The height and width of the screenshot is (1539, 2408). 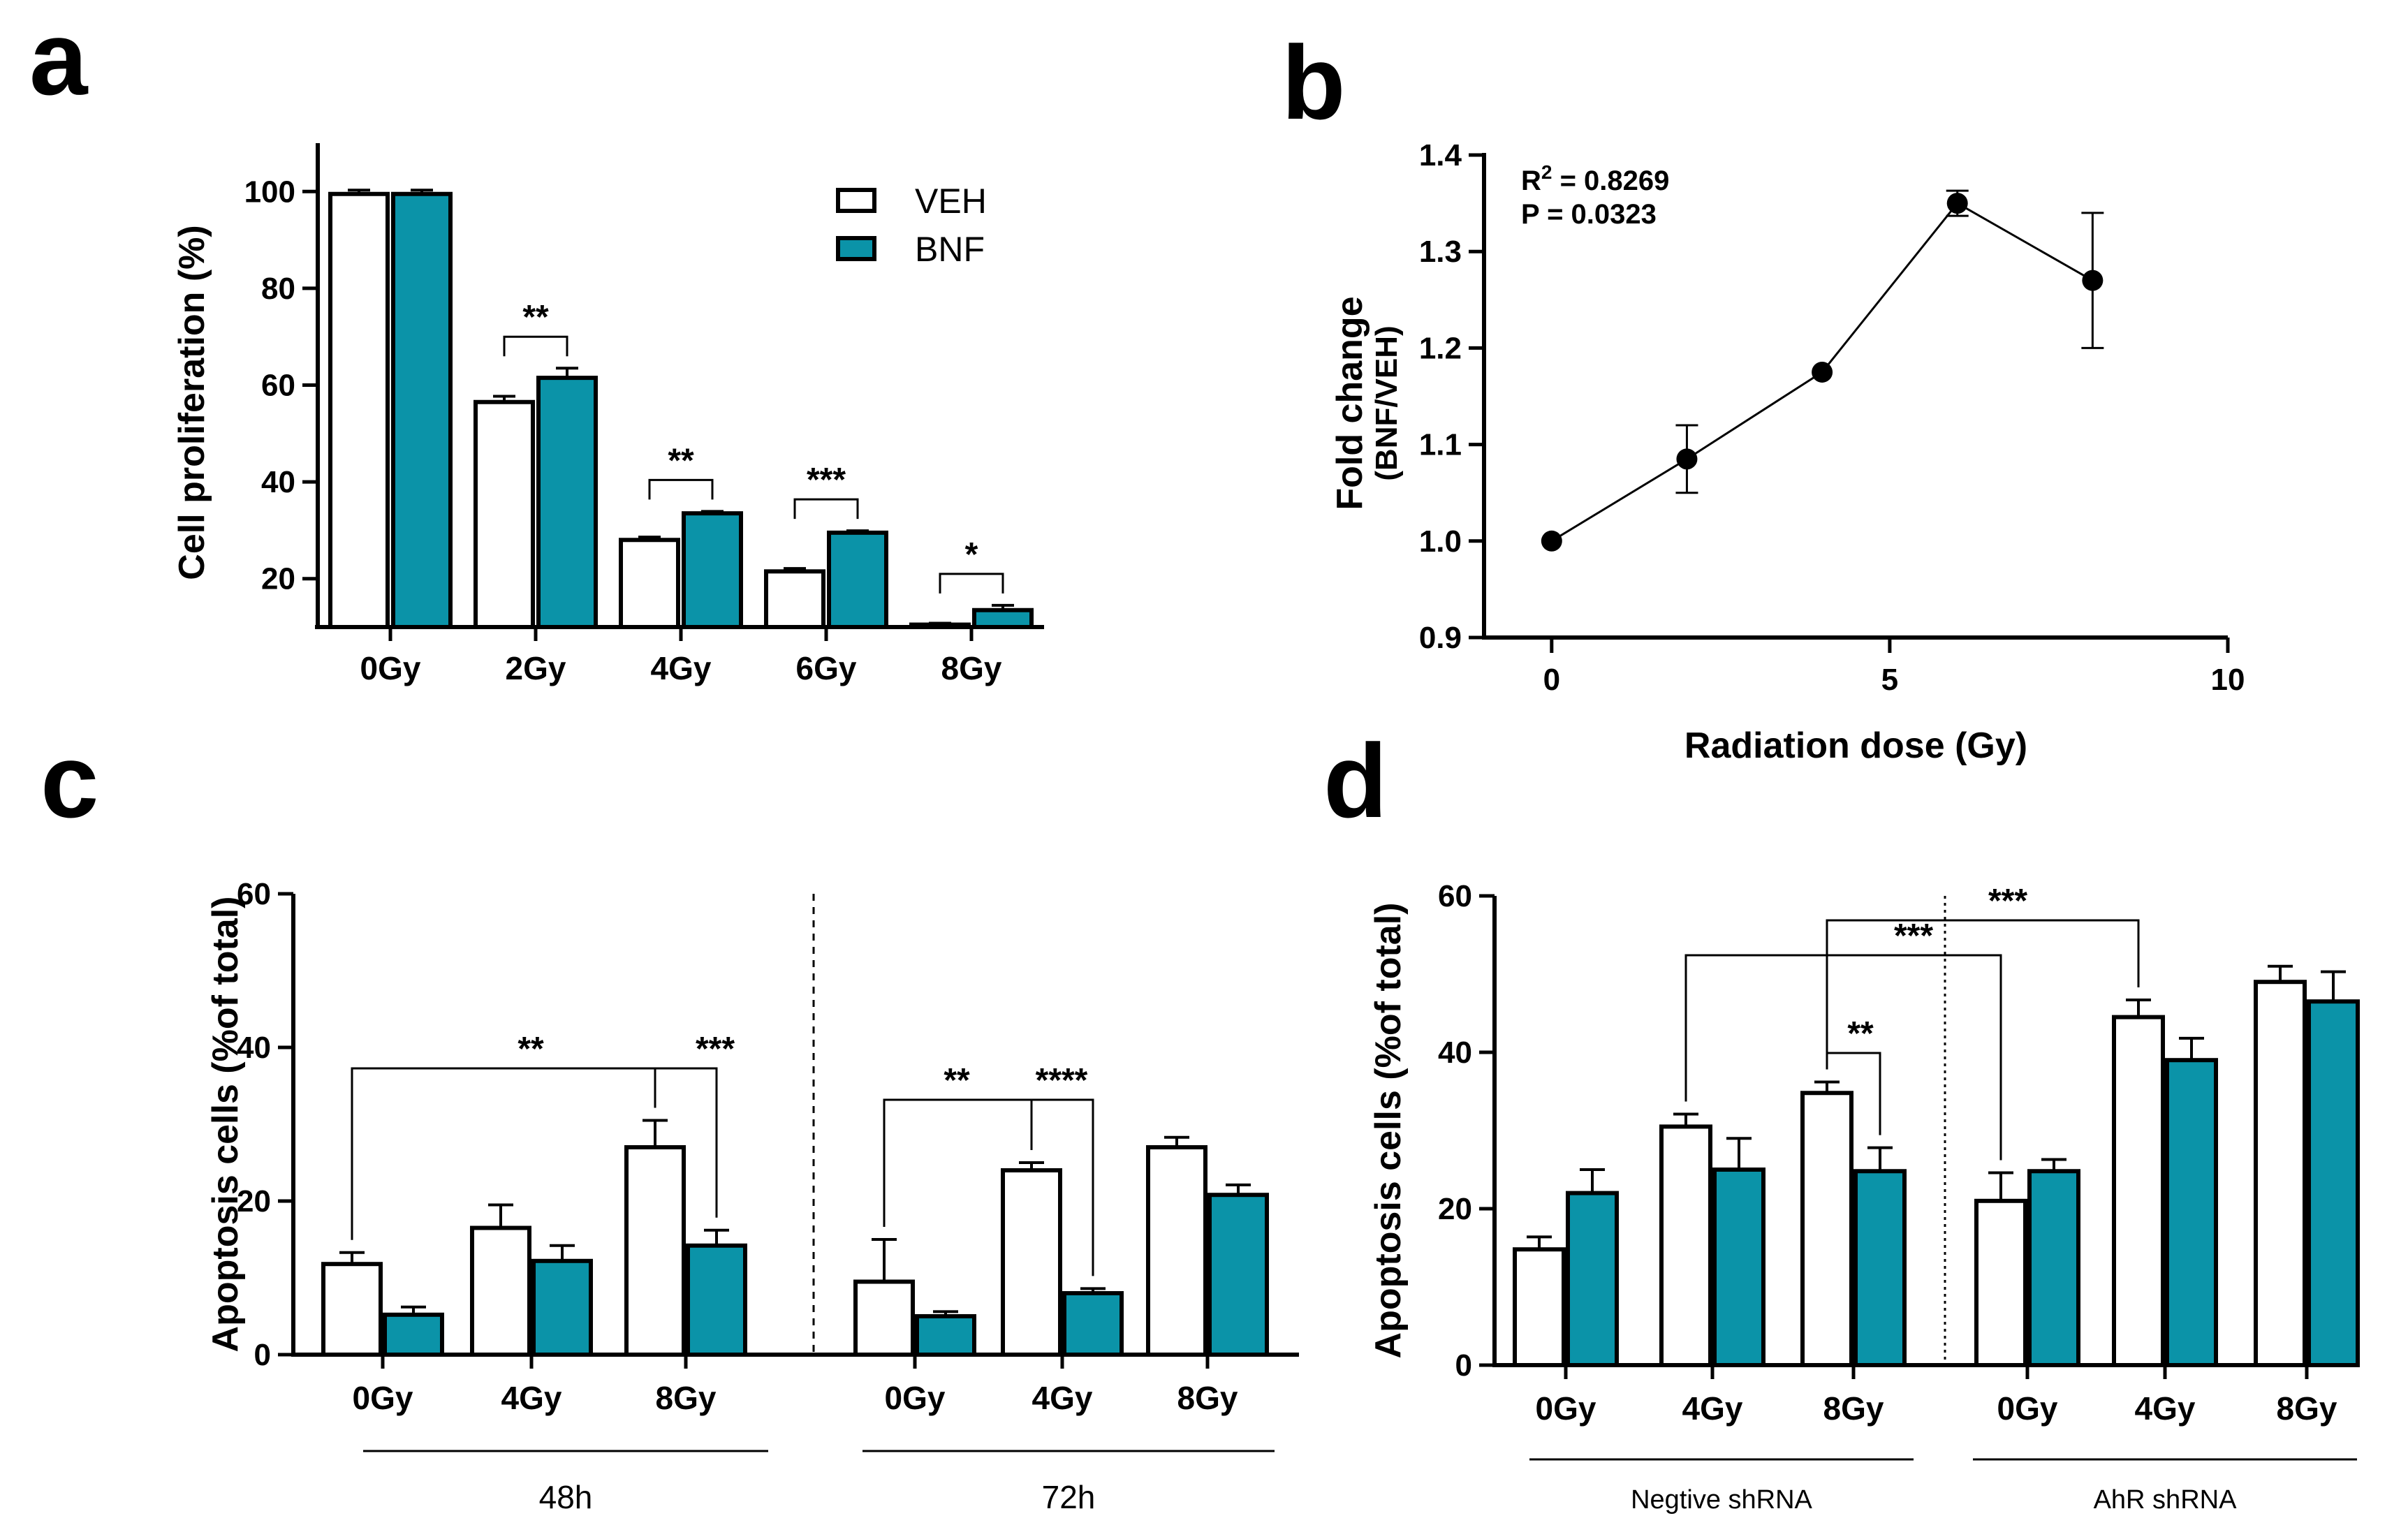 What do you see at coordinates (536, 668) in the screenshot?
I see `x-tick-label: 2Gy` at bounding box center [536, 668].